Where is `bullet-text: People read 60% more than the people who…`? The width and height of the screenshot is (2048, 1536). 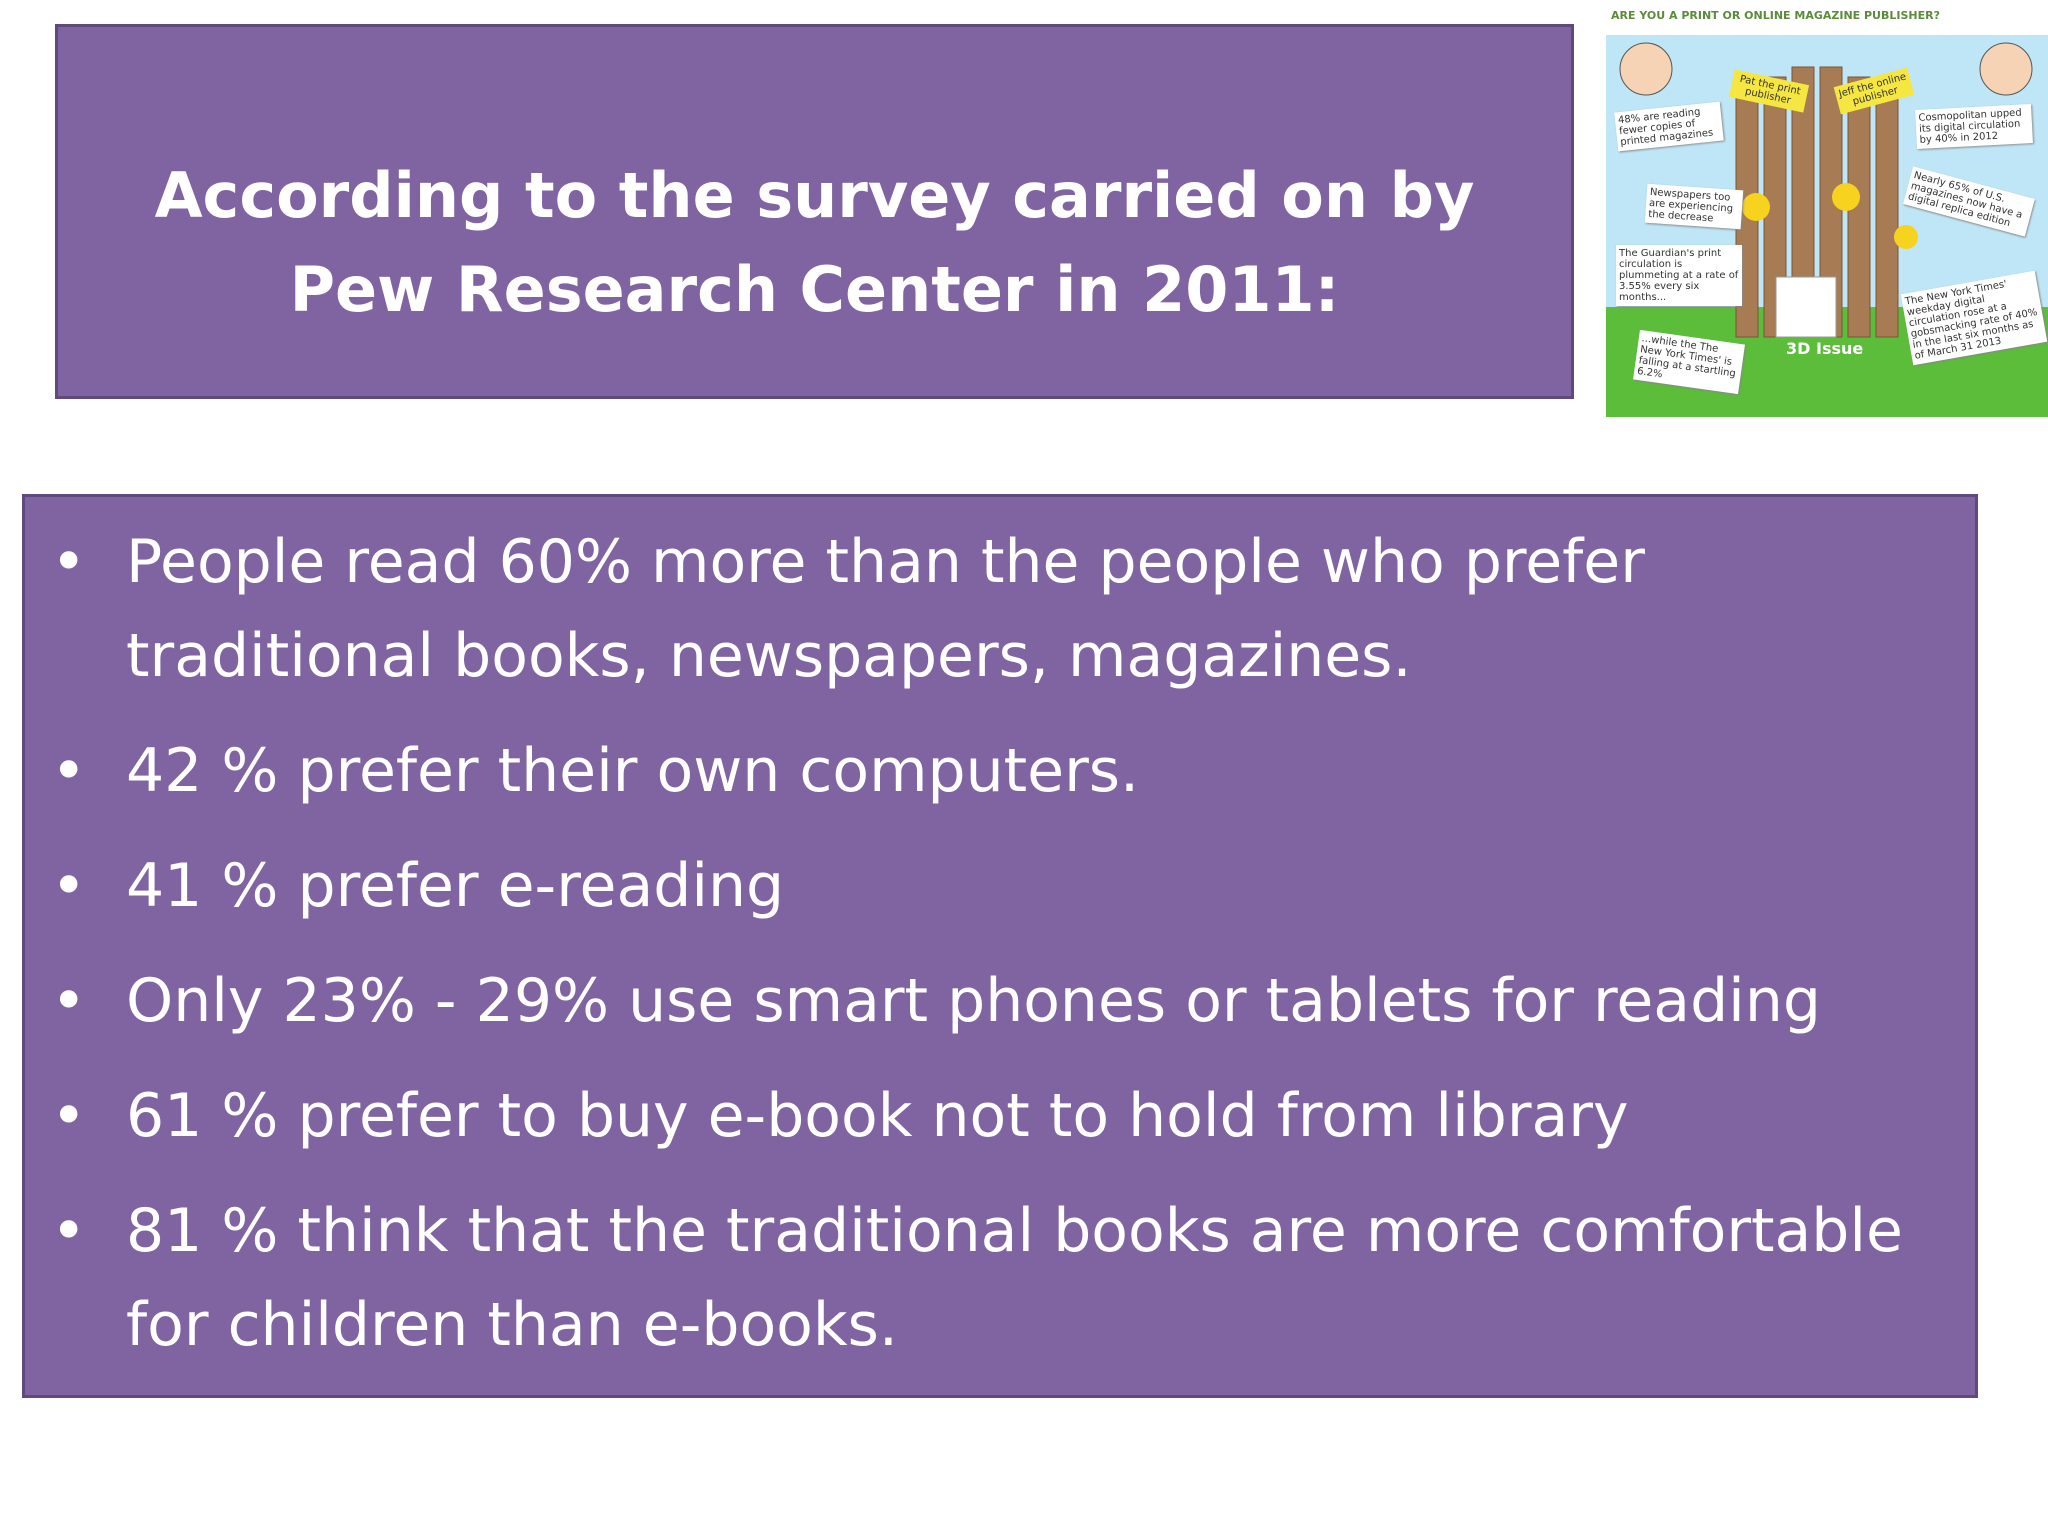 bullet-text: People read 60% more than the people who… is located at coordinates (885, 609).